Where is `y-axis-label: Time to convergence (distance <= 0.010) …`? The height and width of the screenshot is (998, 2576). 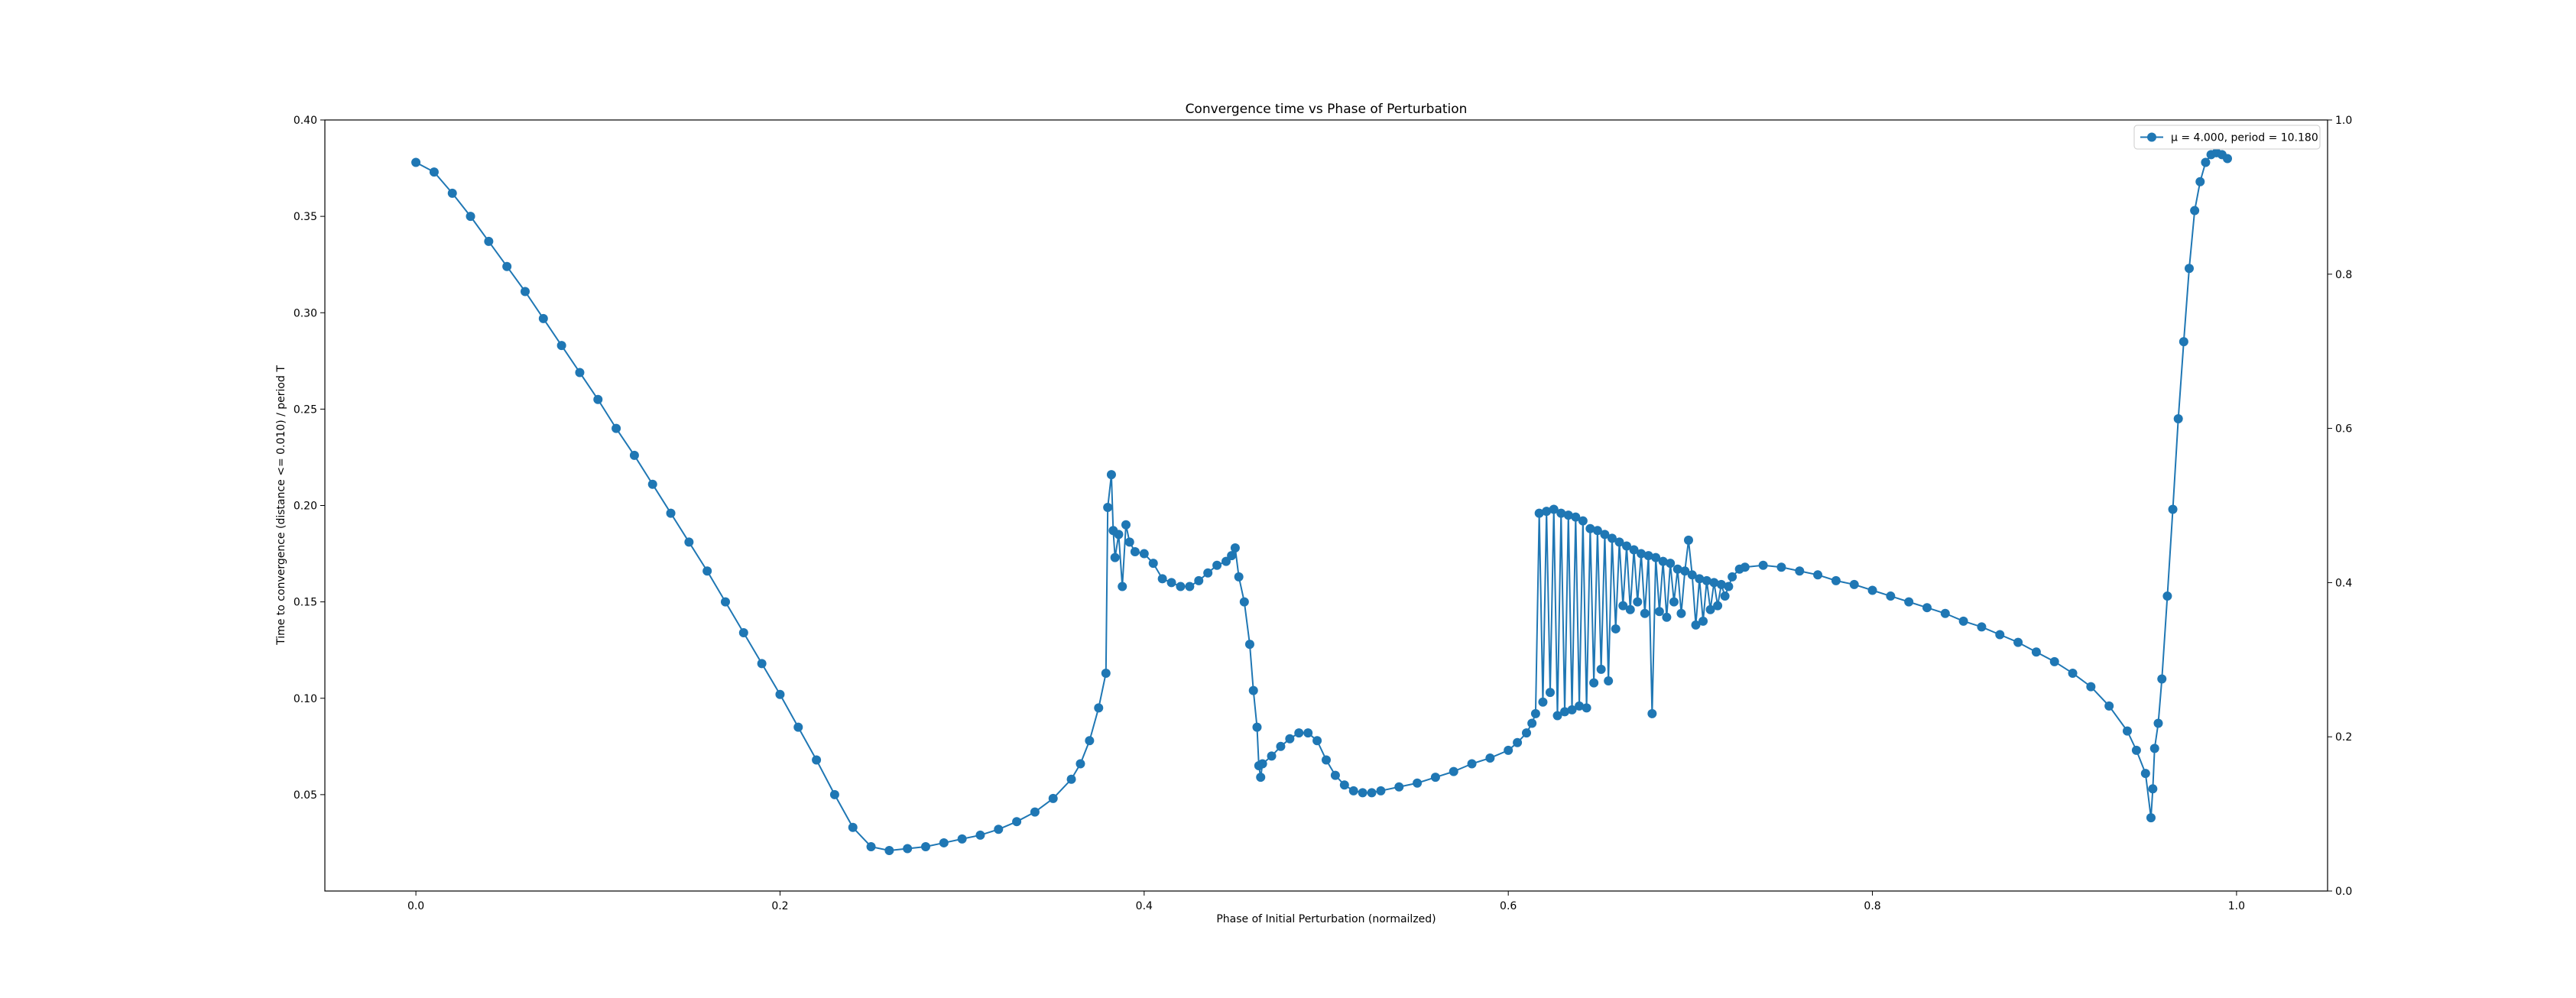 y-axis-label: Time to convergence (distance <= 0.010) … is located at coordinates (281, 506).